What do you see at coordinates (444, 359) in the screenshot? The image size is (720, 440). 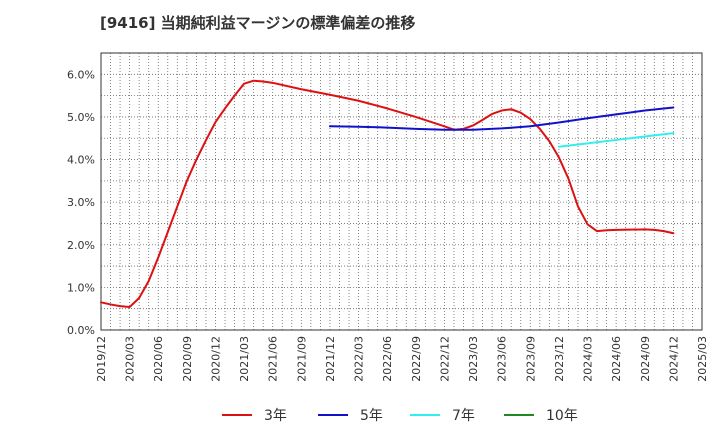 I see `x-tick-label: 2022/12` at bounding box center [444, 359].